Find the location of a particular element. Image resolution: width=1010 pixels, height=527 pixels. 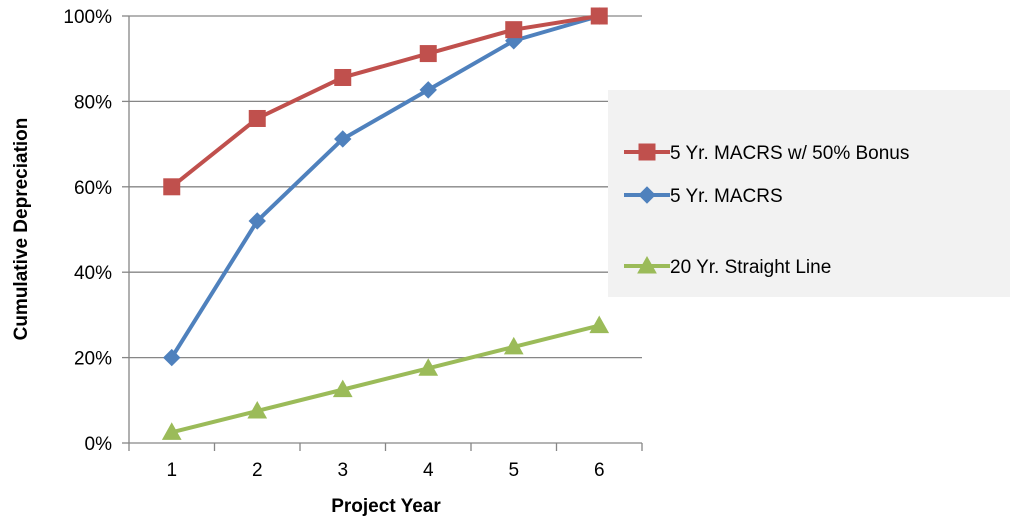

x-tick-label: 3 is located at coordinates (342, 470).